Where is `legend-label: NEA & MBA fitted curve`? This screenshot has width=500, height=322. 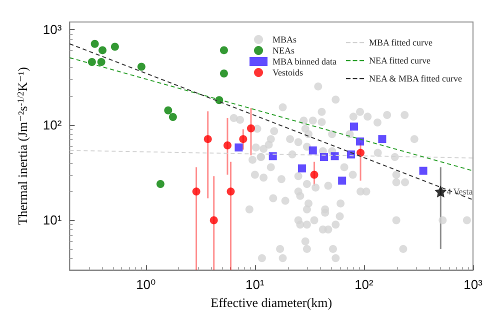 legend-label: NEA & MBA fitted curve is located at coordinates (415, 79).